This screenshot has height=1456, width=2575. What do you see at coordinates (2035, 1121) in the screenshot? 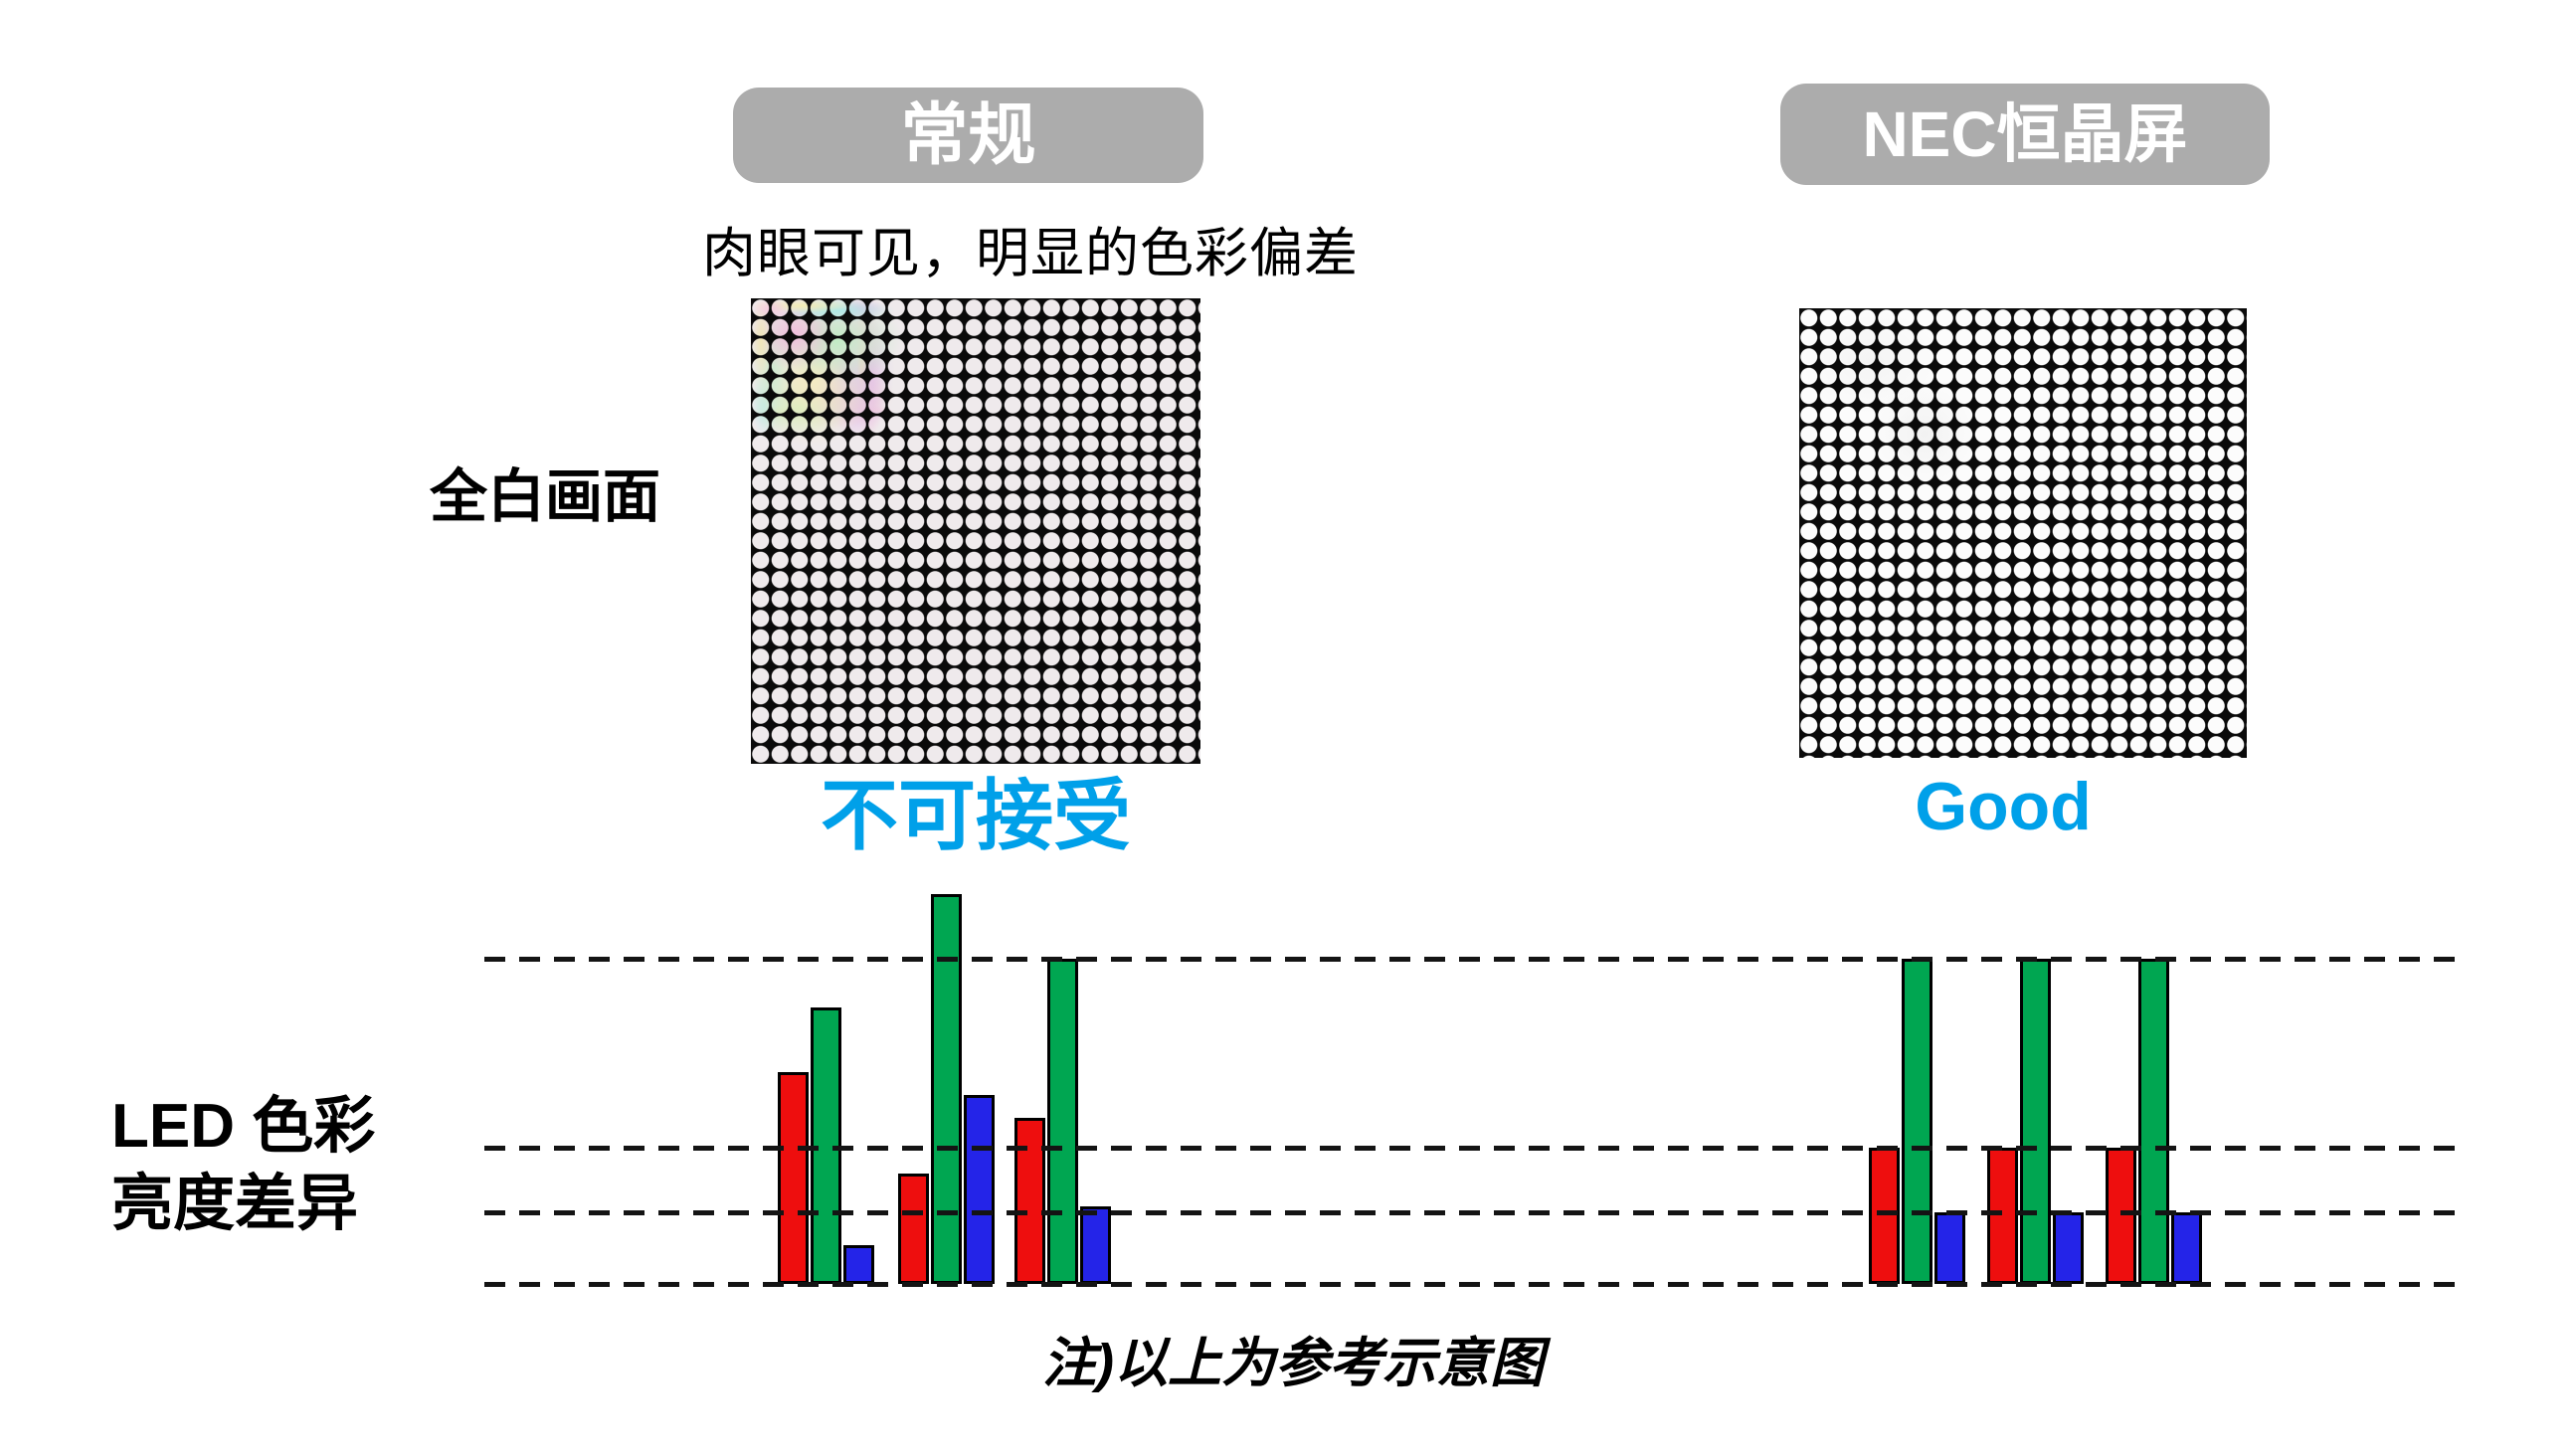
I see `bar-green-pixel-2-nec` at bounding box center [2035, 1121].